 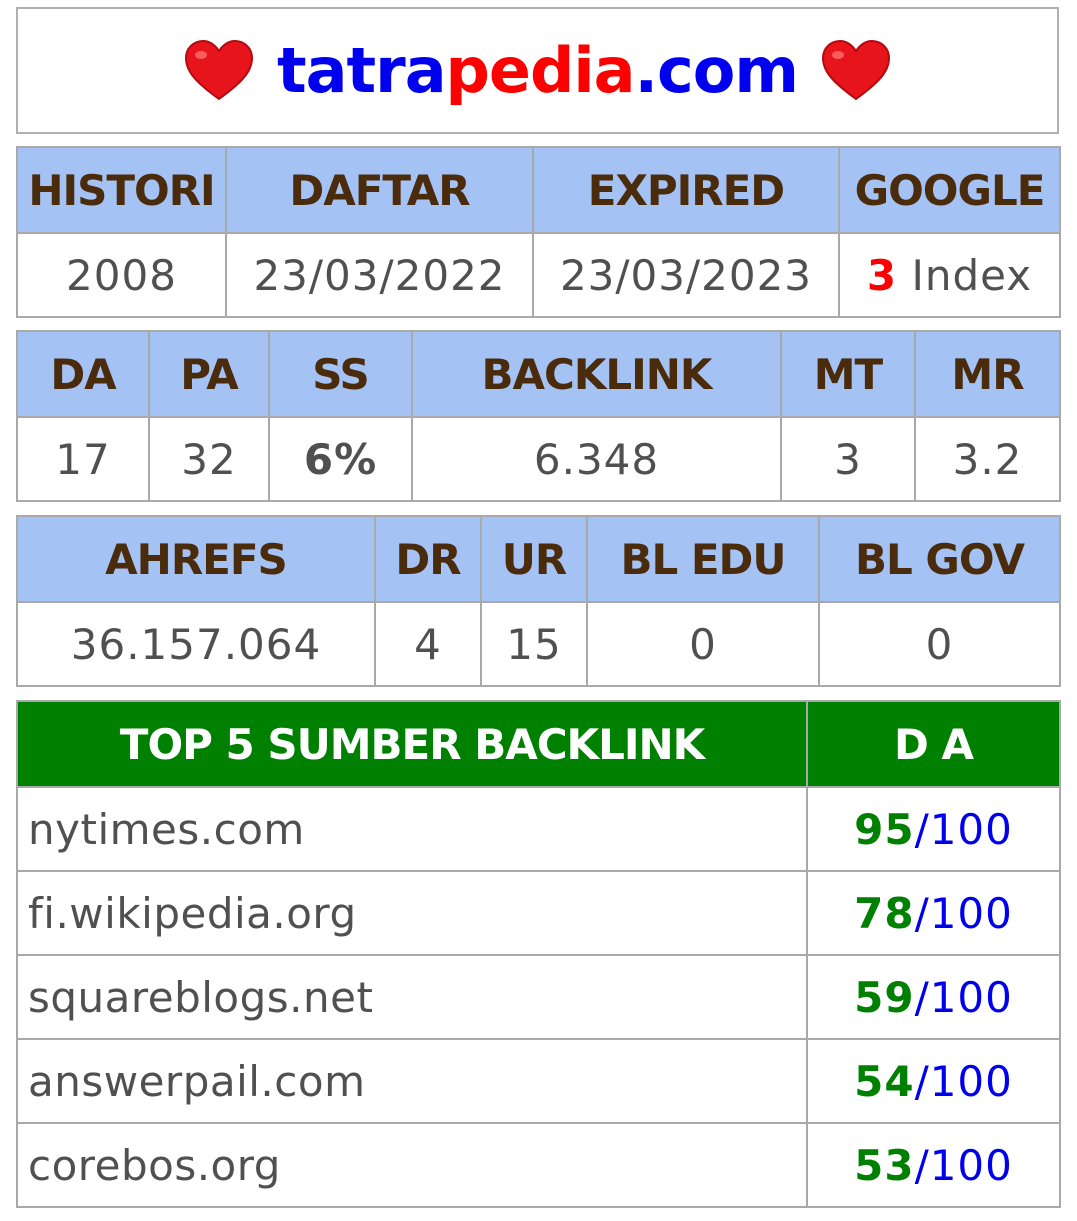 What do you see at coordinates (534, 644) in the screenshot?
I see `ur-value: 15` at bounding box center [534, 644].